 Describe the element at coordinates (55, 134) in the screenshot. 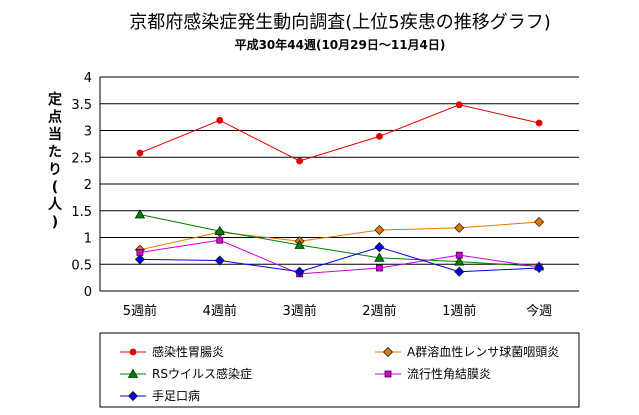

I see `y-axis-label-char: 当` at that location.